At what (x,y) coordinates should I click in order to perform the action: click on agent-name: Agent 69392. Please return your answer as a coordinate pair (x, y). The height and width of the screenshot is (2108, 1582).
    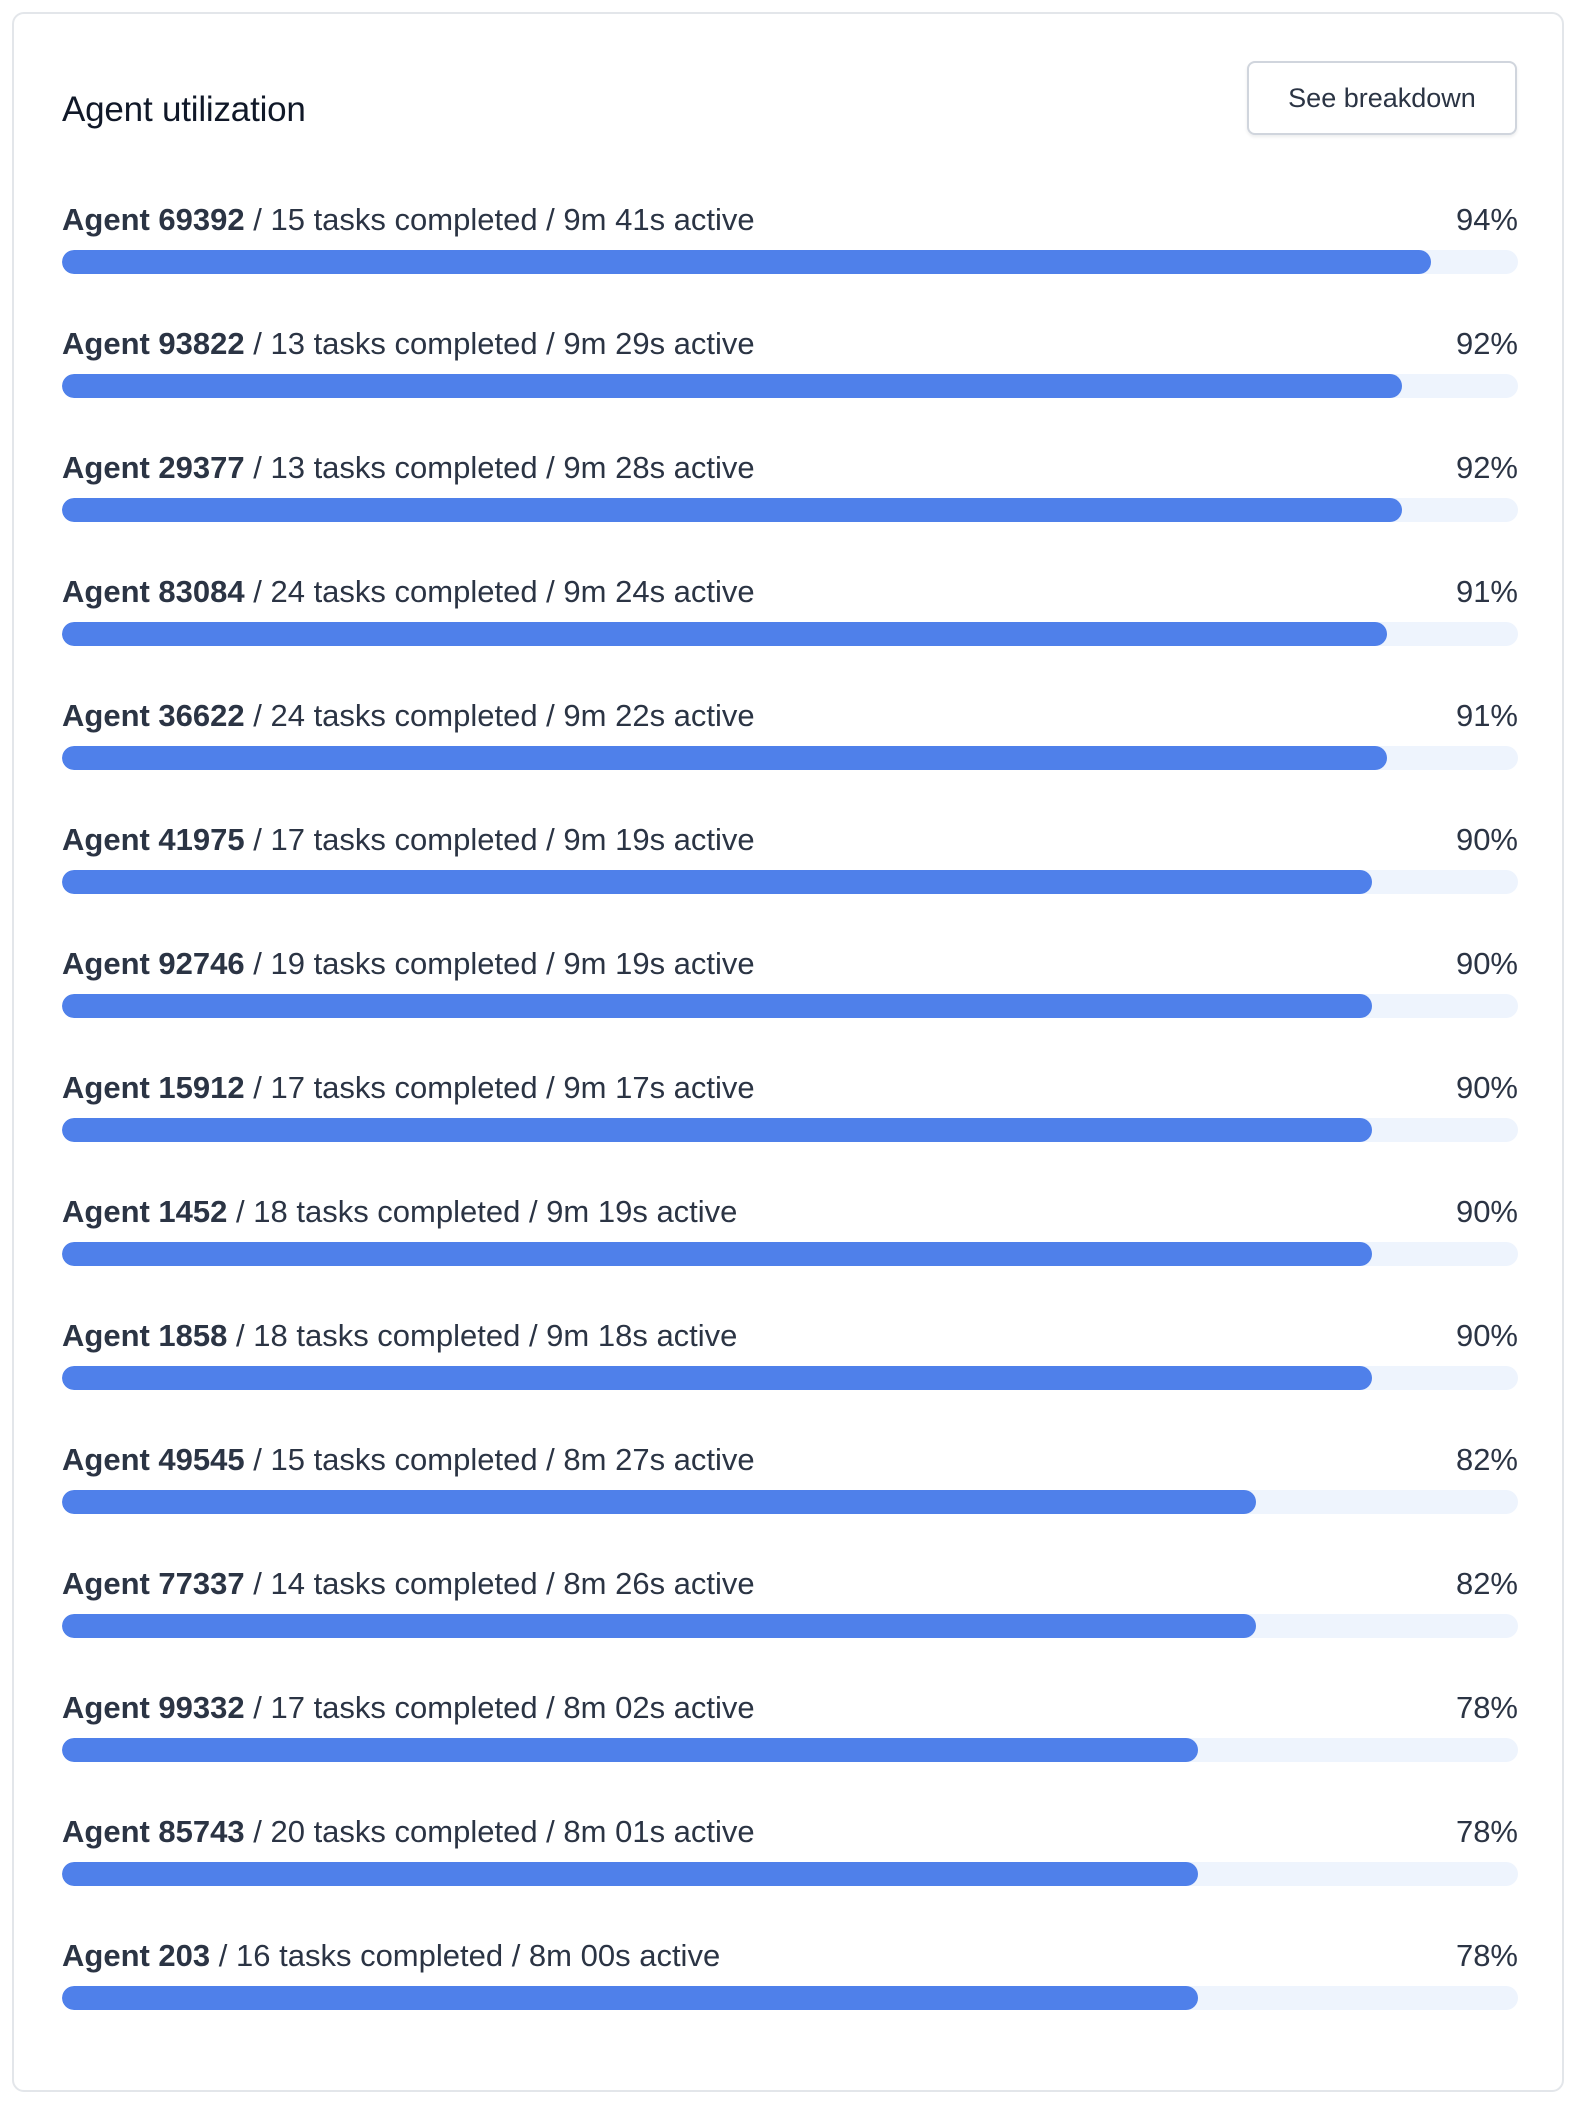
    Looking at the image, I should click on (153, 219).